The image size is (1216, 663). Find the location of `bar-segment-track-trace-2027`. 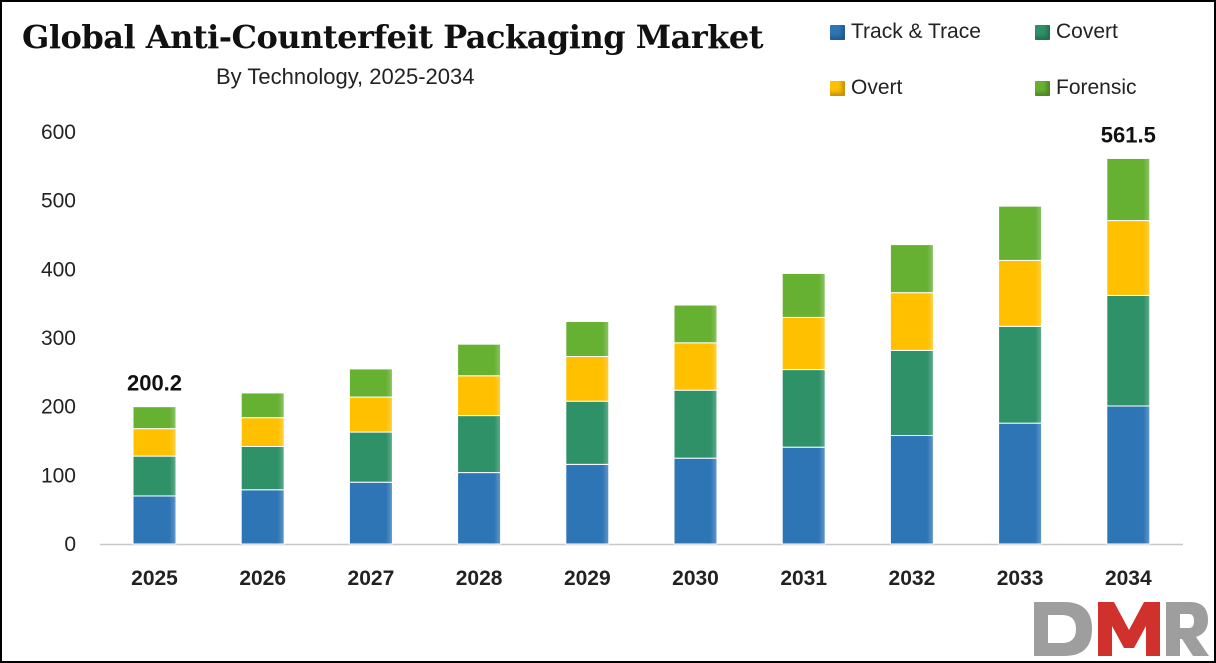

bar-segment-track-trace-2027 is located at coordinates (370, 513).